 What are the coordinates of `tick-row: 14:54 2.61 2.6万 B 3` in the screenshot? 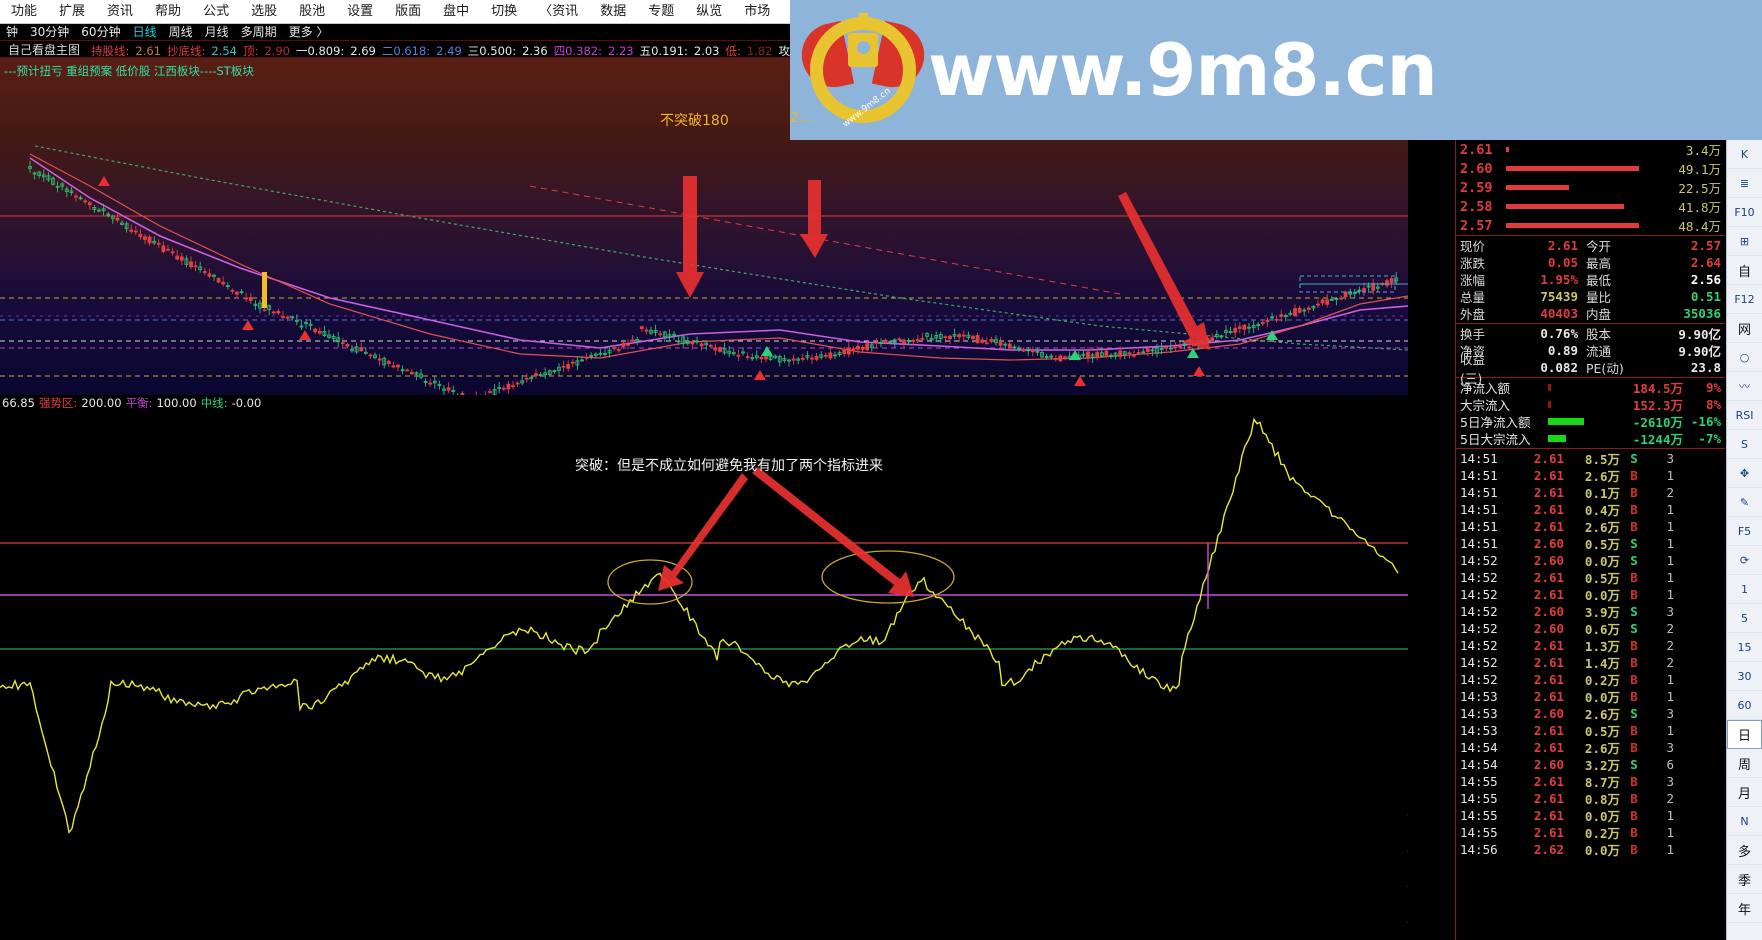 It's located at (1590, 747).